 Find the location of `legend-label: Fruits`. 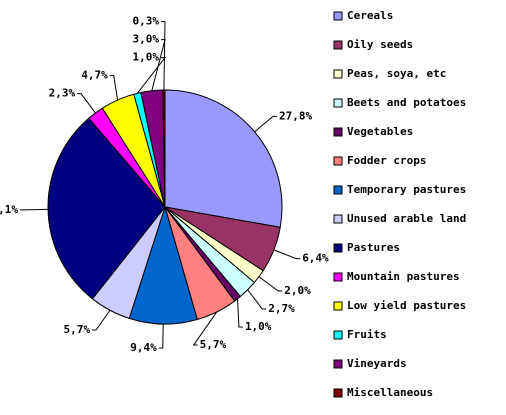

legend-label: Fruits is located at coordinates (367, 334).